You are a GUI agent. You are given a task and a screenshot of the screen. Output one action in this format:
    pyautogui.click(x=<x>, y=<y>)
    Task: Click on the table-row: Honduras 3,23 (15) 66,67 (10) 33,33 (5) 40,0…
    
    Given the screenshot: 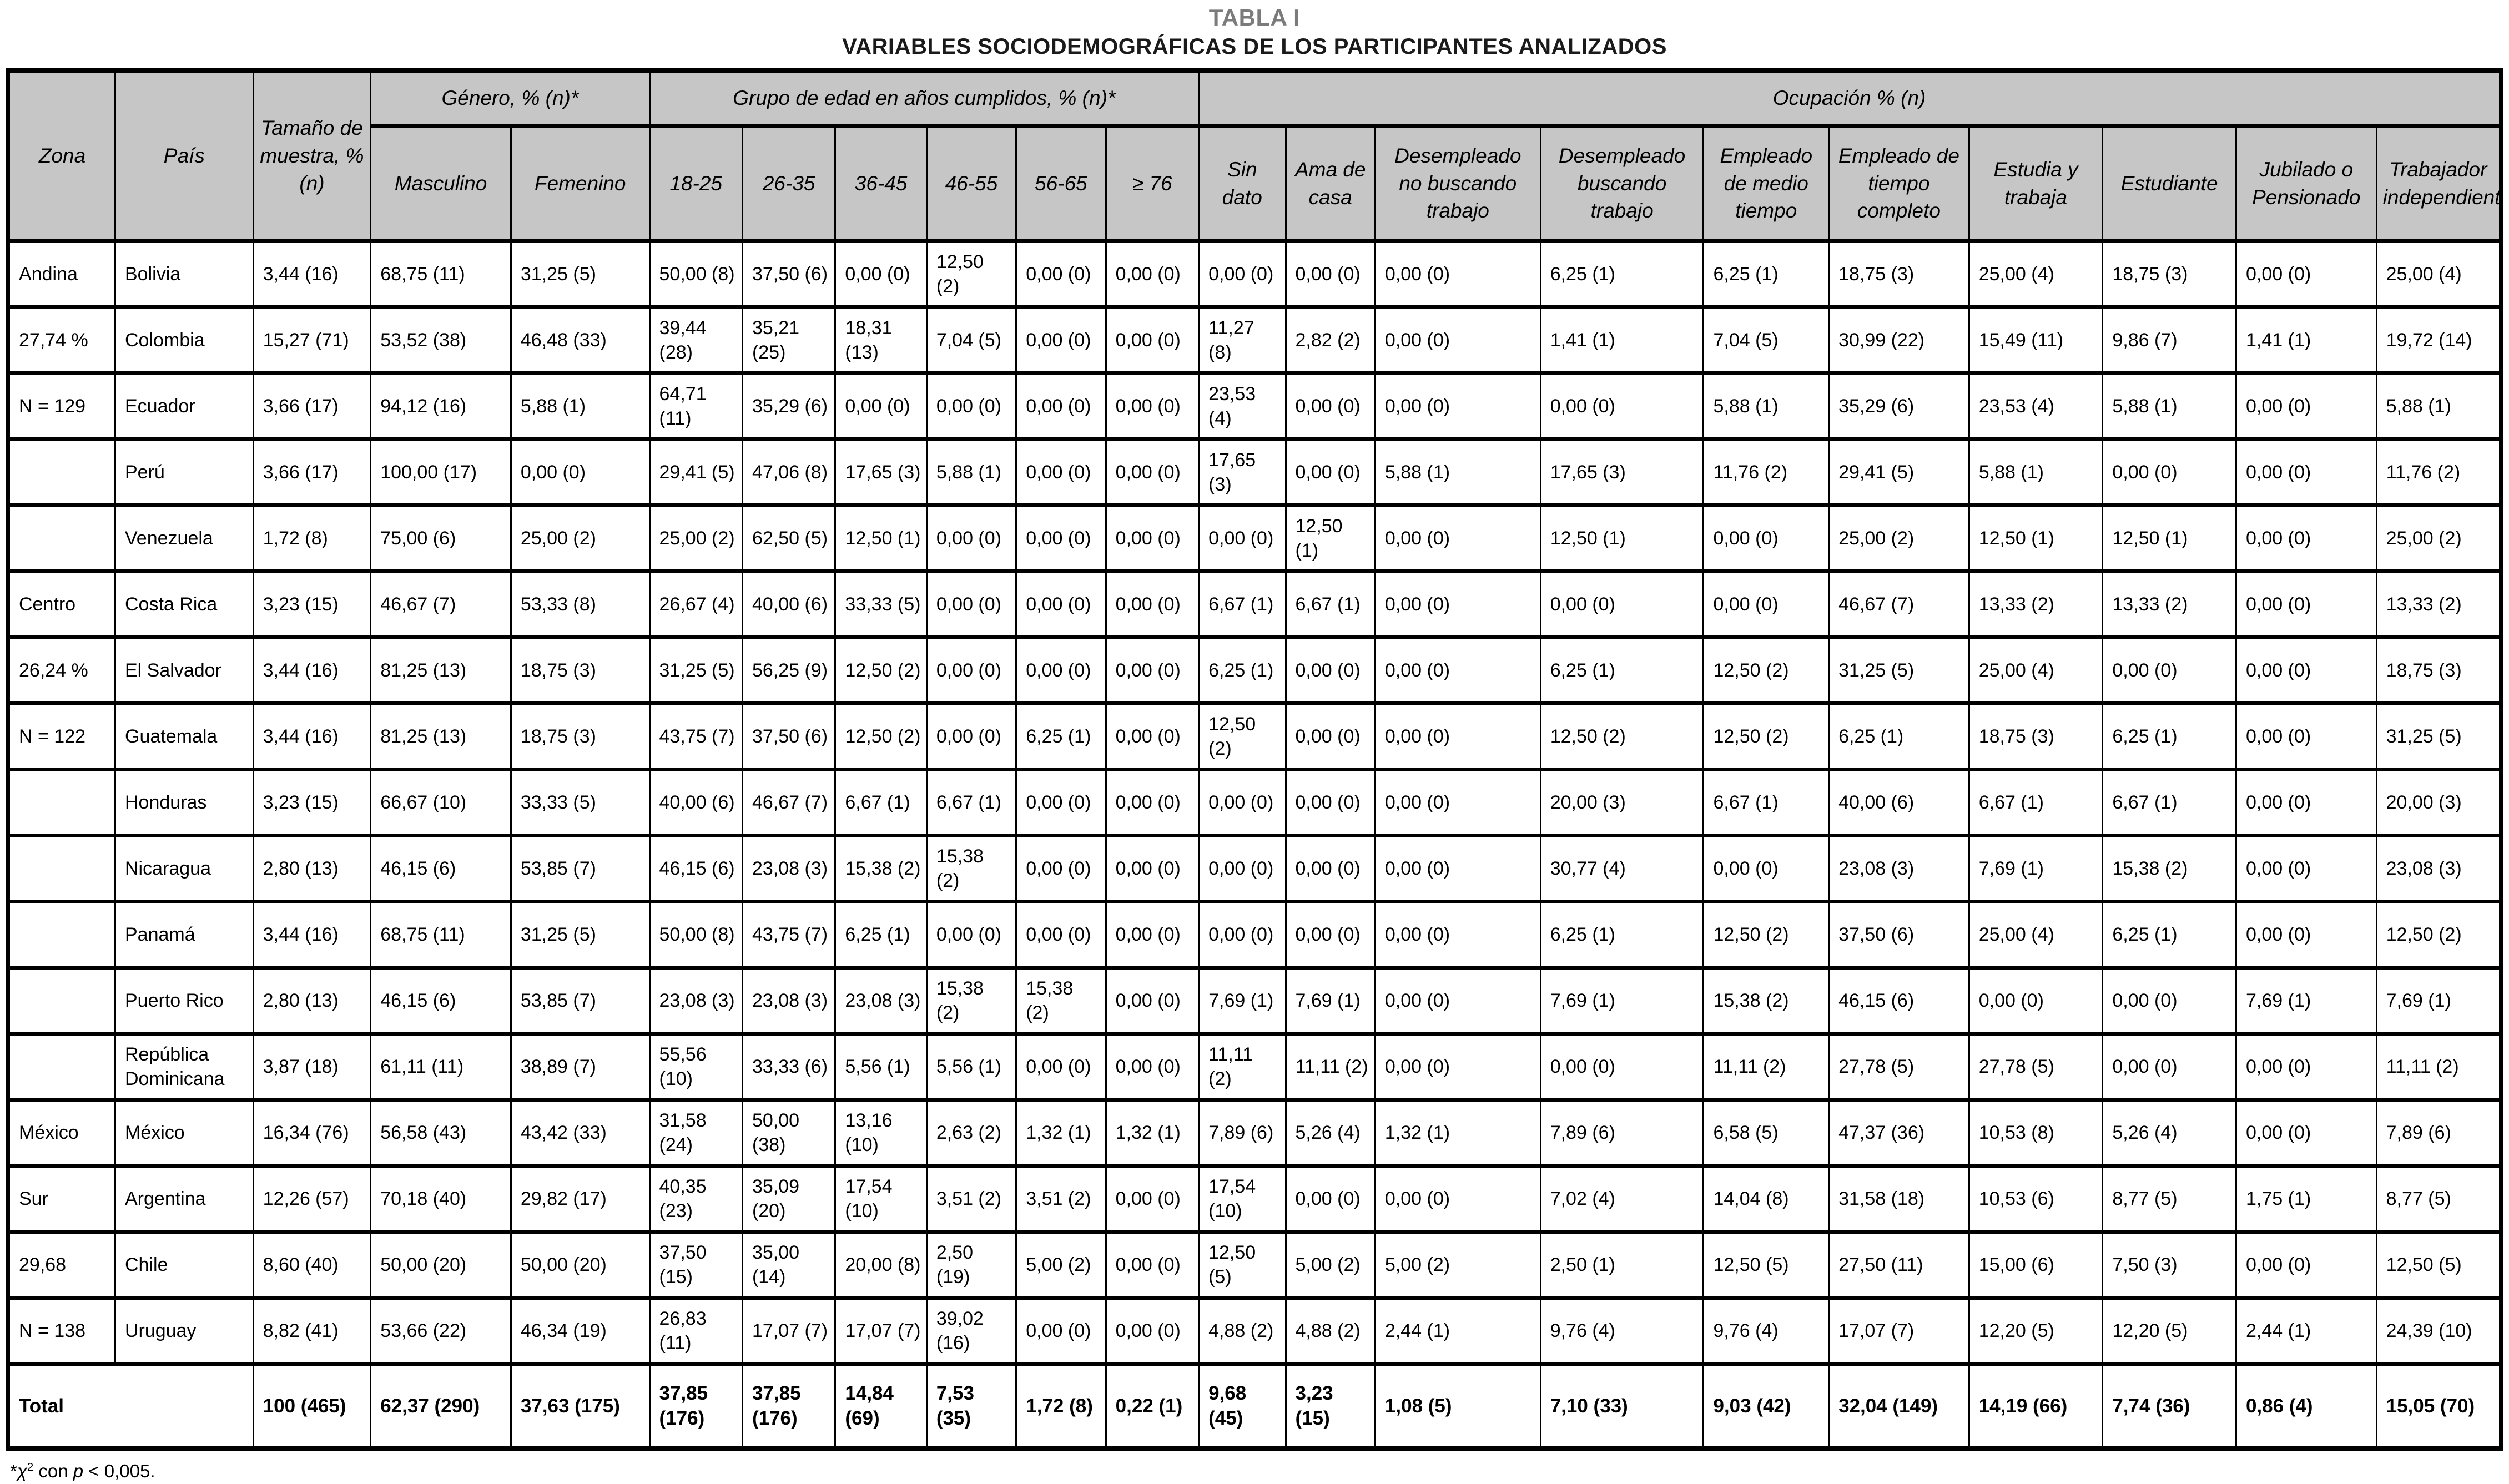 What is the action you would take?
    pyautogui.click(x=1254, y=802)
    